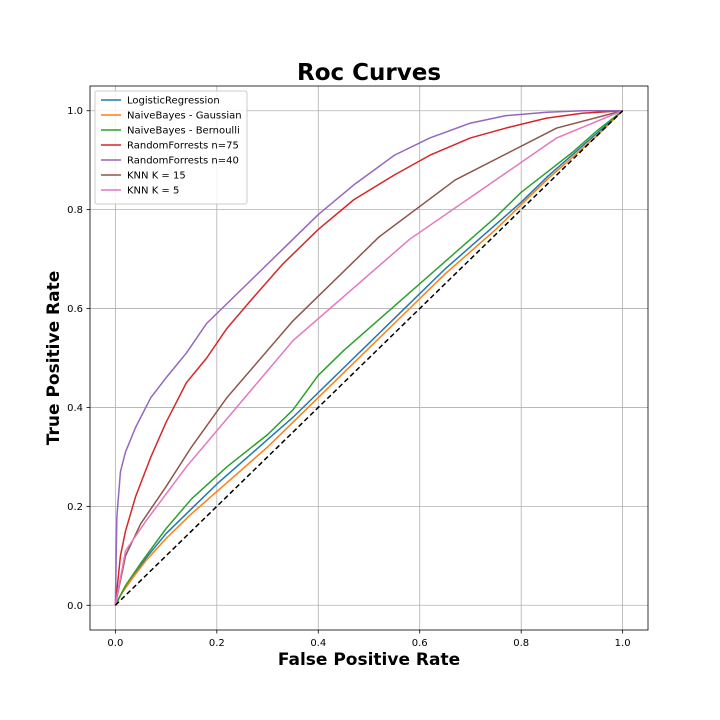 The height and width of the screenshot is (720, 720). Describe the element at coordinates (183, 146) in the screenshot. I see `legend-label: RandomForrests n=75` at that location.